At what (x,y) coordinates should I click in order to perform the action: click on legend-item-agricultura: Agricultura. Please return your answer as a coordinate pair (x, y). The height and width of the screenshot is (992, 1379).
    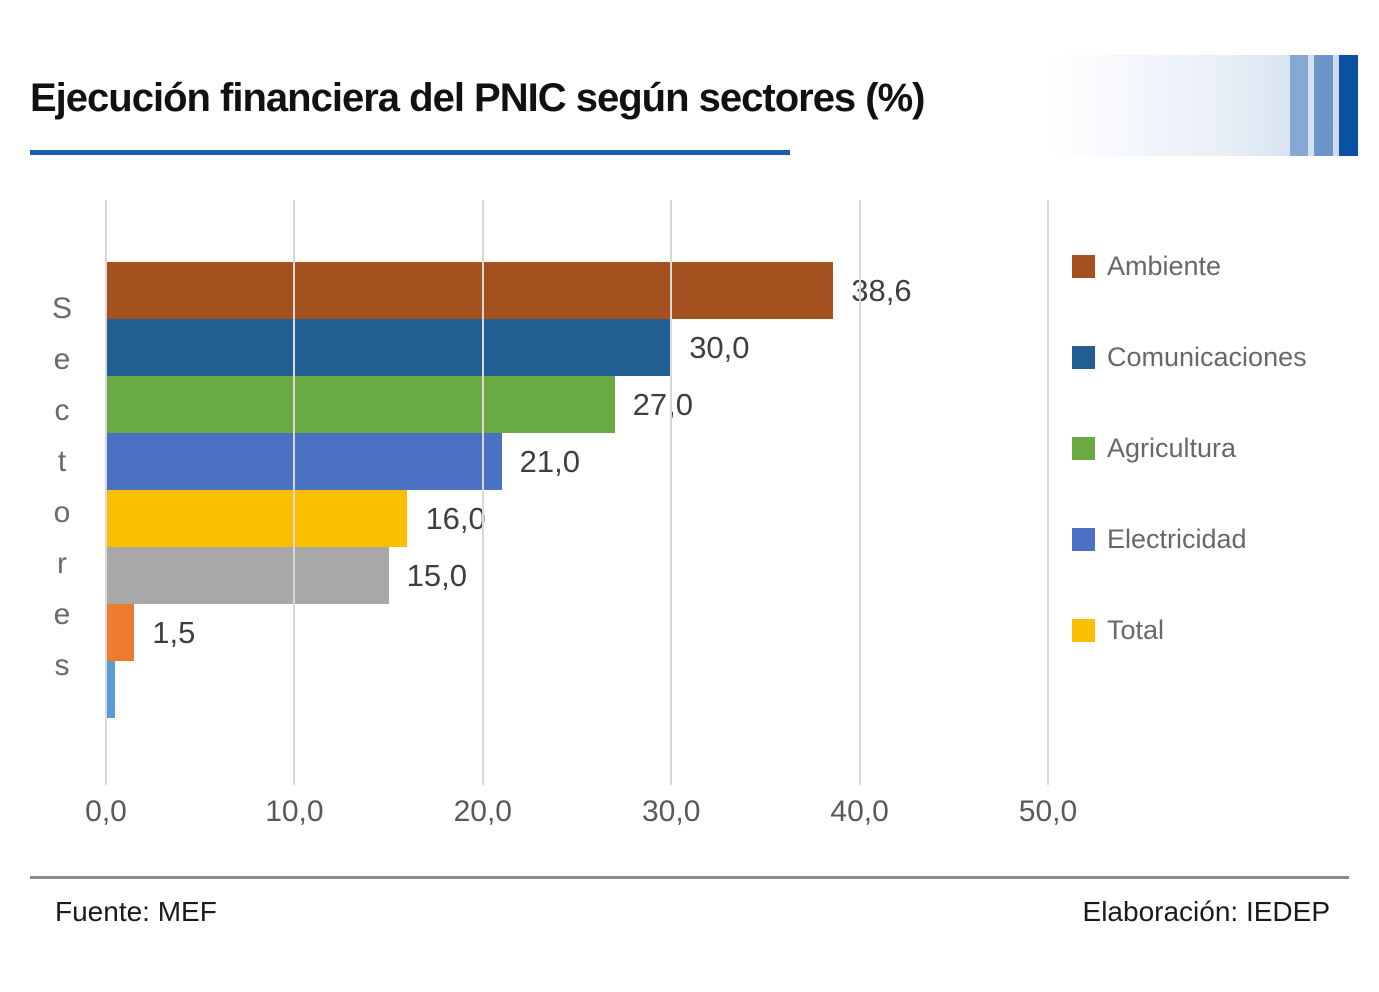
    Looking at the image, I should click on (1189, 447).